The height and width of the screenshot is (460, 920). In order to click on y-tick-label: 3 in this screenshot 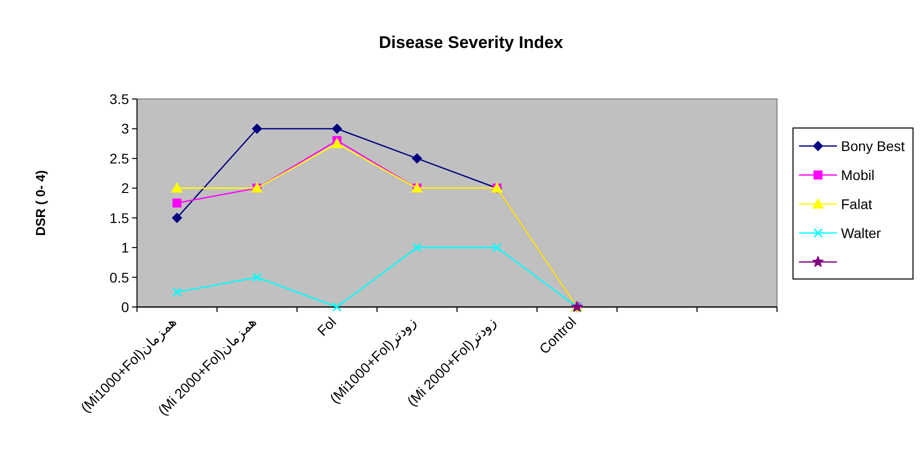, I will do `click(125, 128)`.